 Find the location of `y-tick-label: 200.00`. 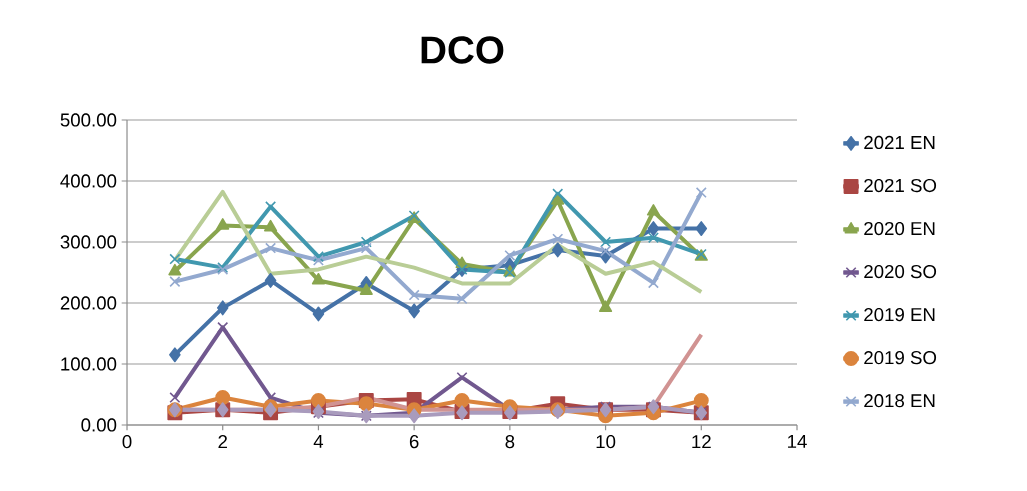

y-tick-label: 200.00 is located at coordinates (88, 303).